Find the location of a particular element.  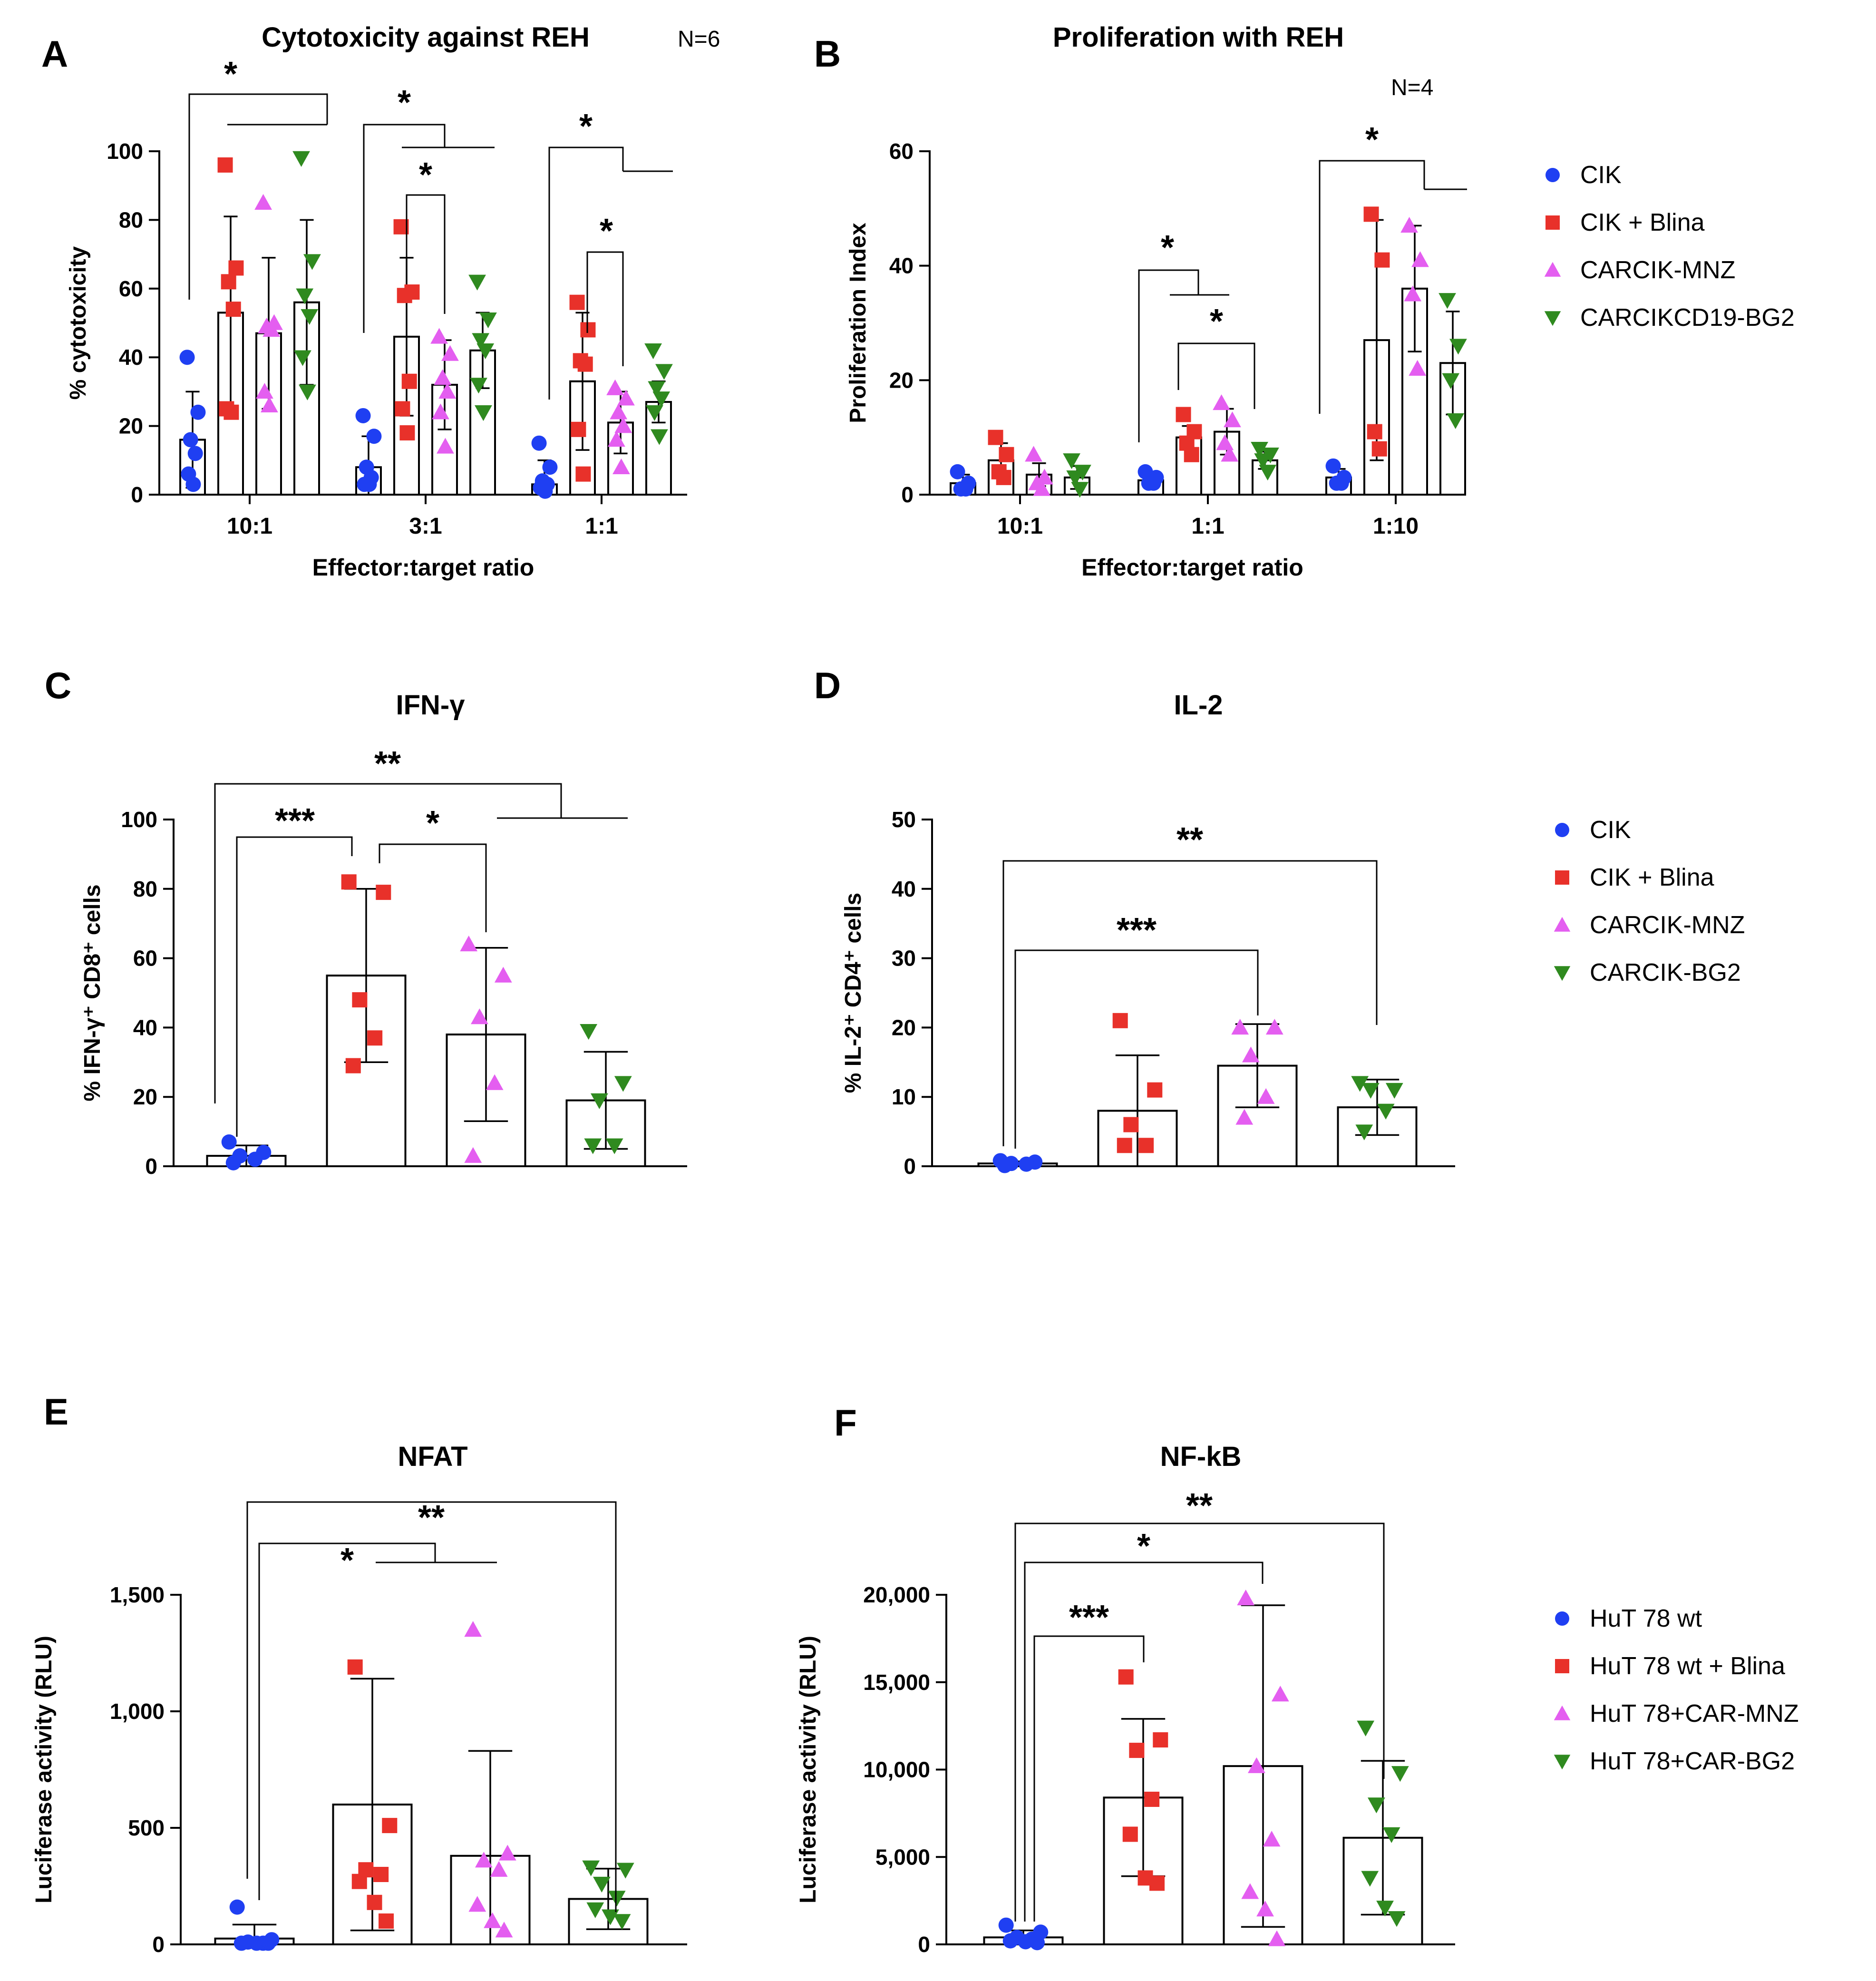

A-panel-letter: A is located at coordinates (54, 54).